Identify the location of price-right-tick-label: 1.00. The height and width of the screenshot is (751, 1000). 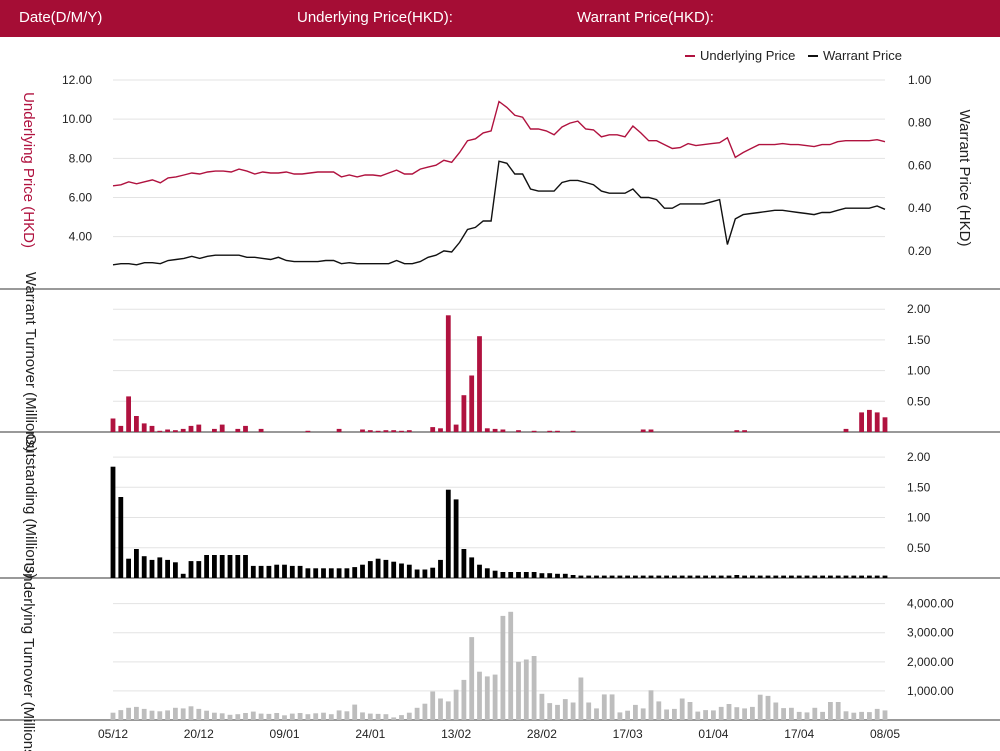
(920, 80).